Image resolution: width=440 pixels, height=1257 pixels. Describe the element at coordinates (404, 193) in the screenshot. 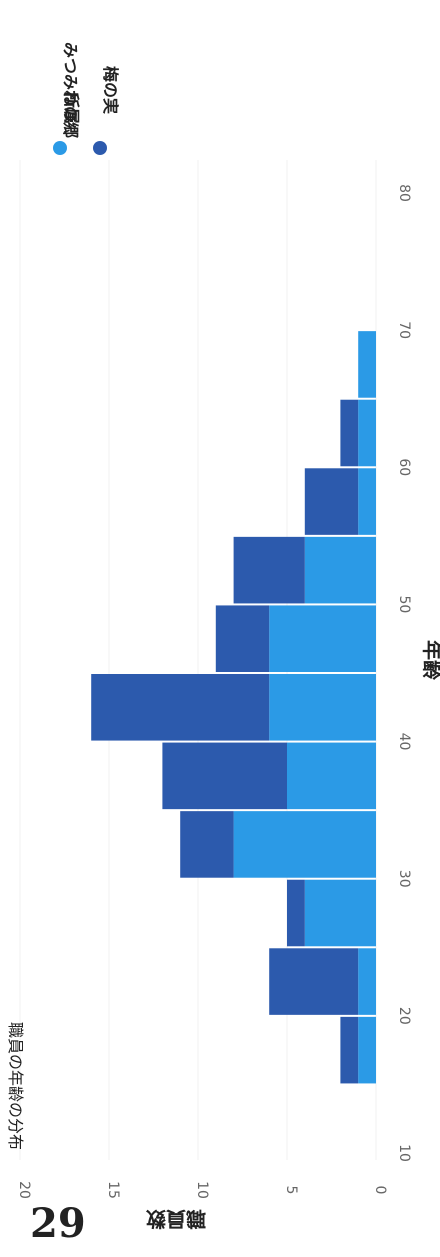

I see `x-tick-label: 80` at that location.